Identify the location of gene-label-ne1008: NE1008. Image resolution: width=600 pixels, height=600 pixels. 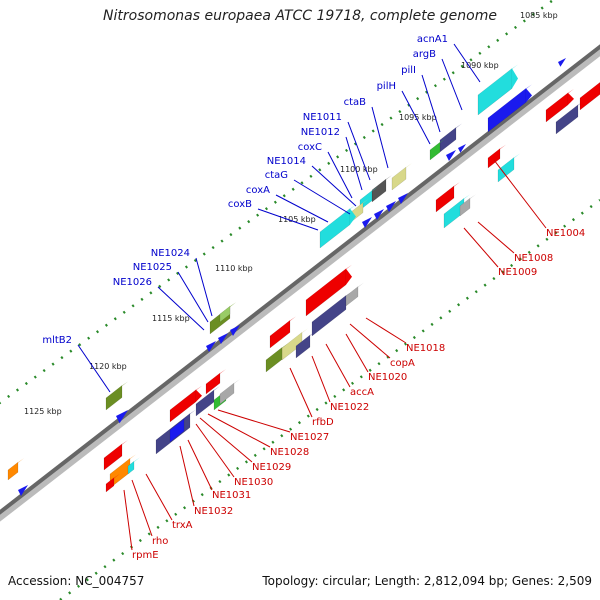
(533, 258).